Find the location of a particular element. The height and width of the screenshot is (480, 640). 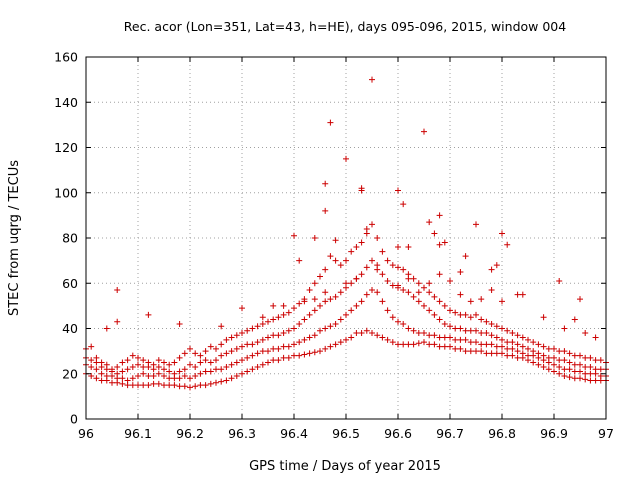

y-tick-label: 140 is located at coordinates (66, 102).